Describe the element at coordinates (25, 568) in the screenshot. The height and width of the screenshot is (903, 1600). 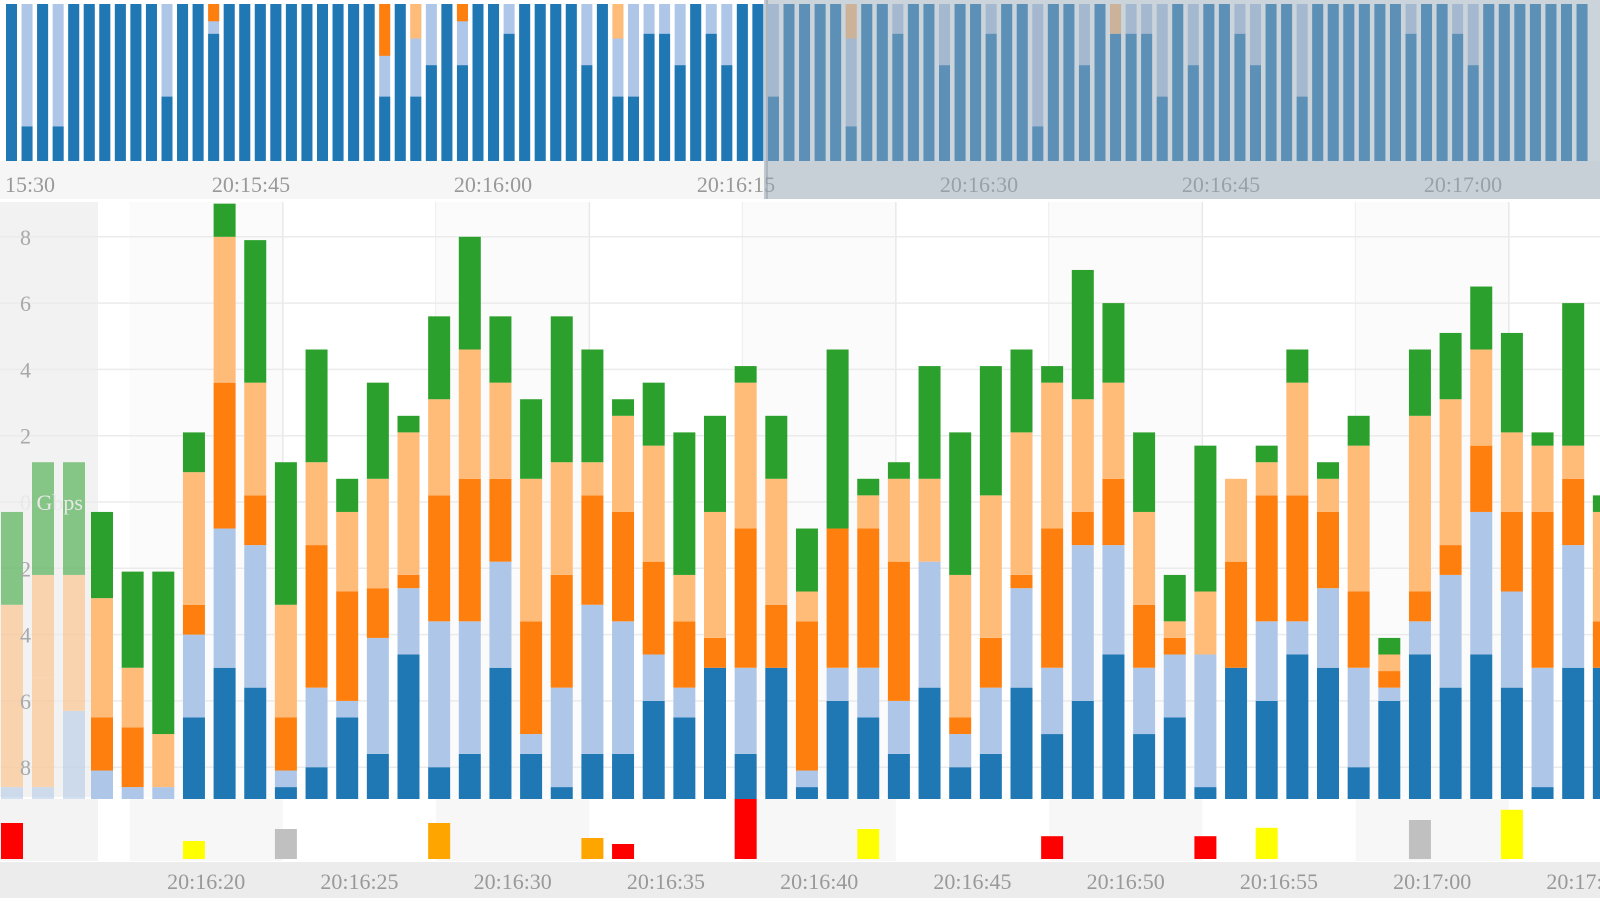
I see `y-tick-label: 2` at that location.